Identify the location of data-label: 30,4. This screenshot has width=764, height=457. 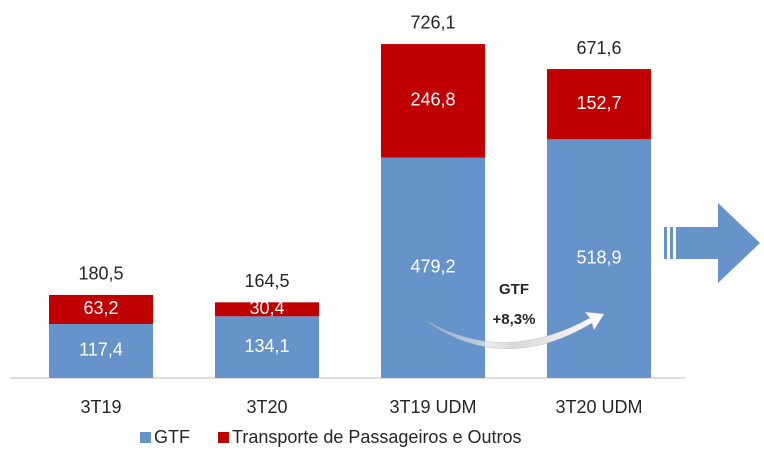
(266, 308).